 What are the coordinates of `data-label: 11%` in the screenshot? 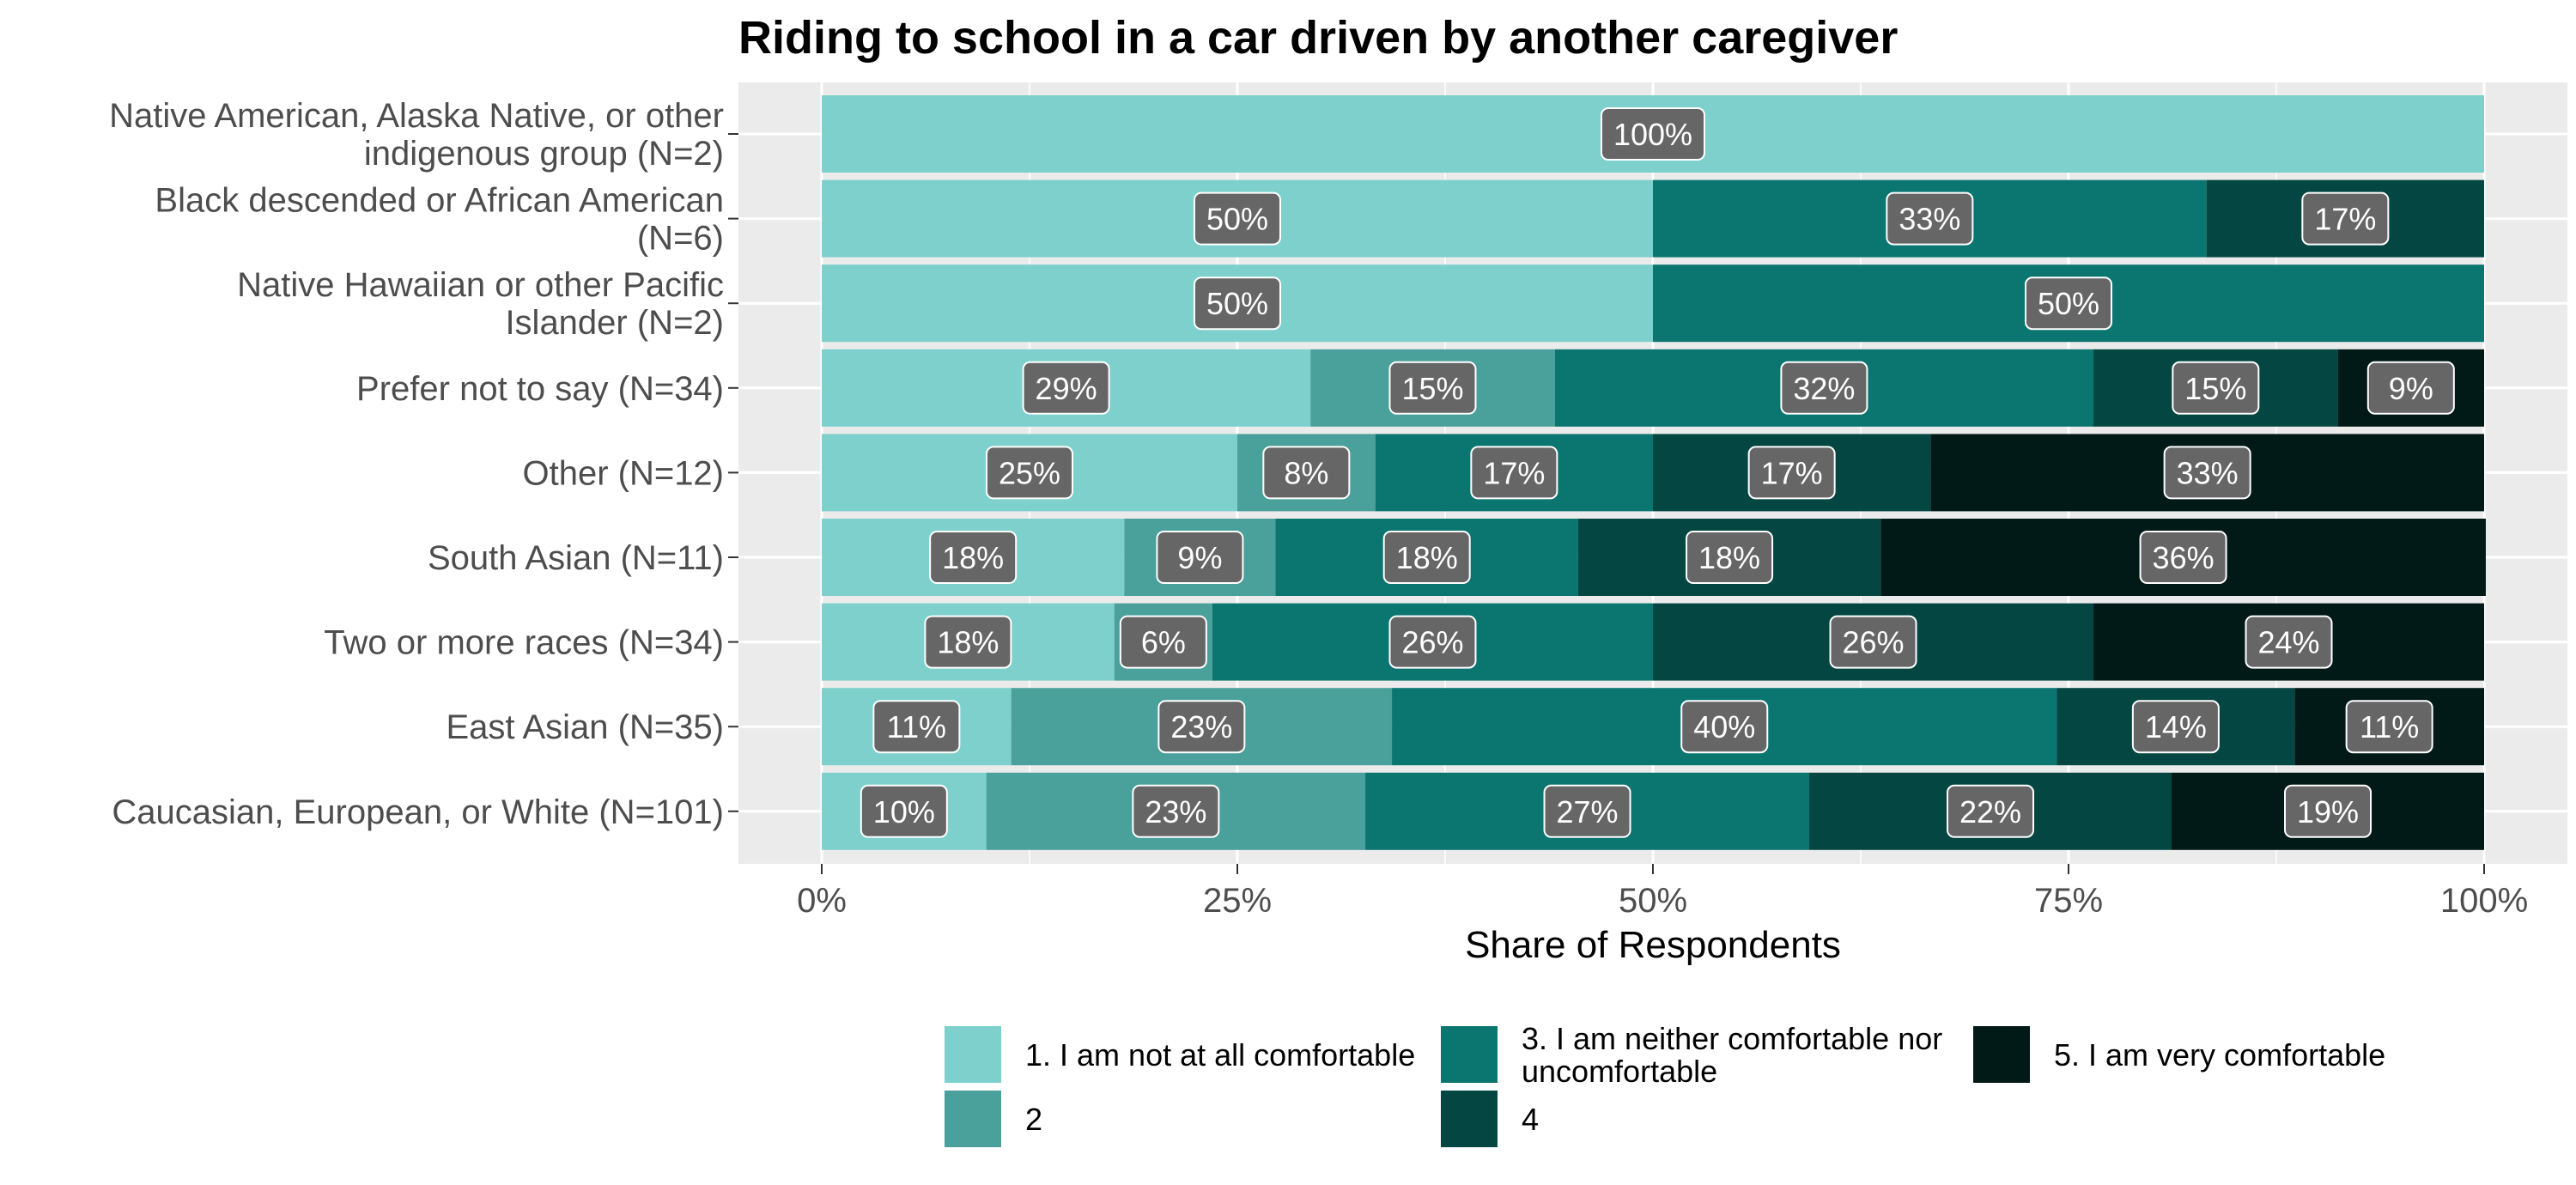 It's located at (917, 727).